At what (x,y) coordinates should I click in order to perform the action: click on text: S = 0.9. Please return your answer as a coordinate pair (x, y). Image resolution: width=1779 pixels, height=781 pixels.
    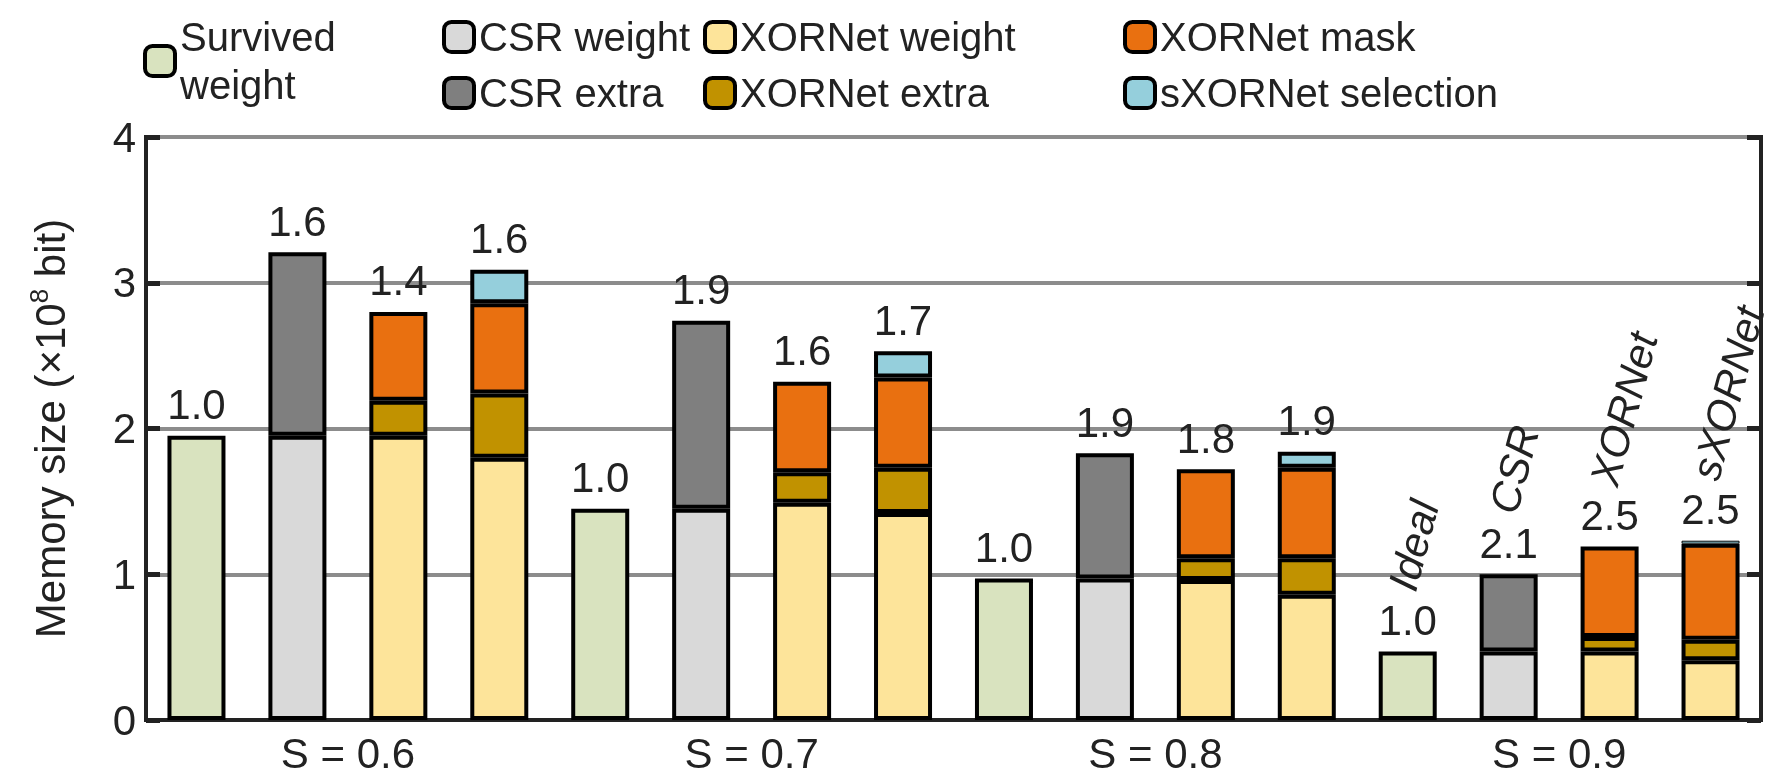
    Looking at the image, I should click on (1559, 753).